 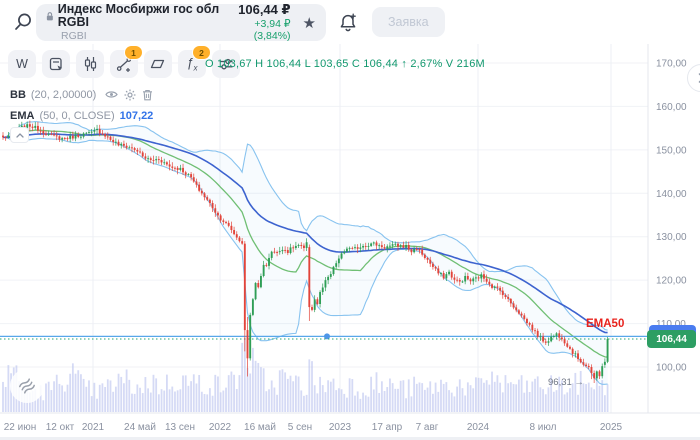 I want to click on svg-text: 100,00, so click(x=671, y=368).